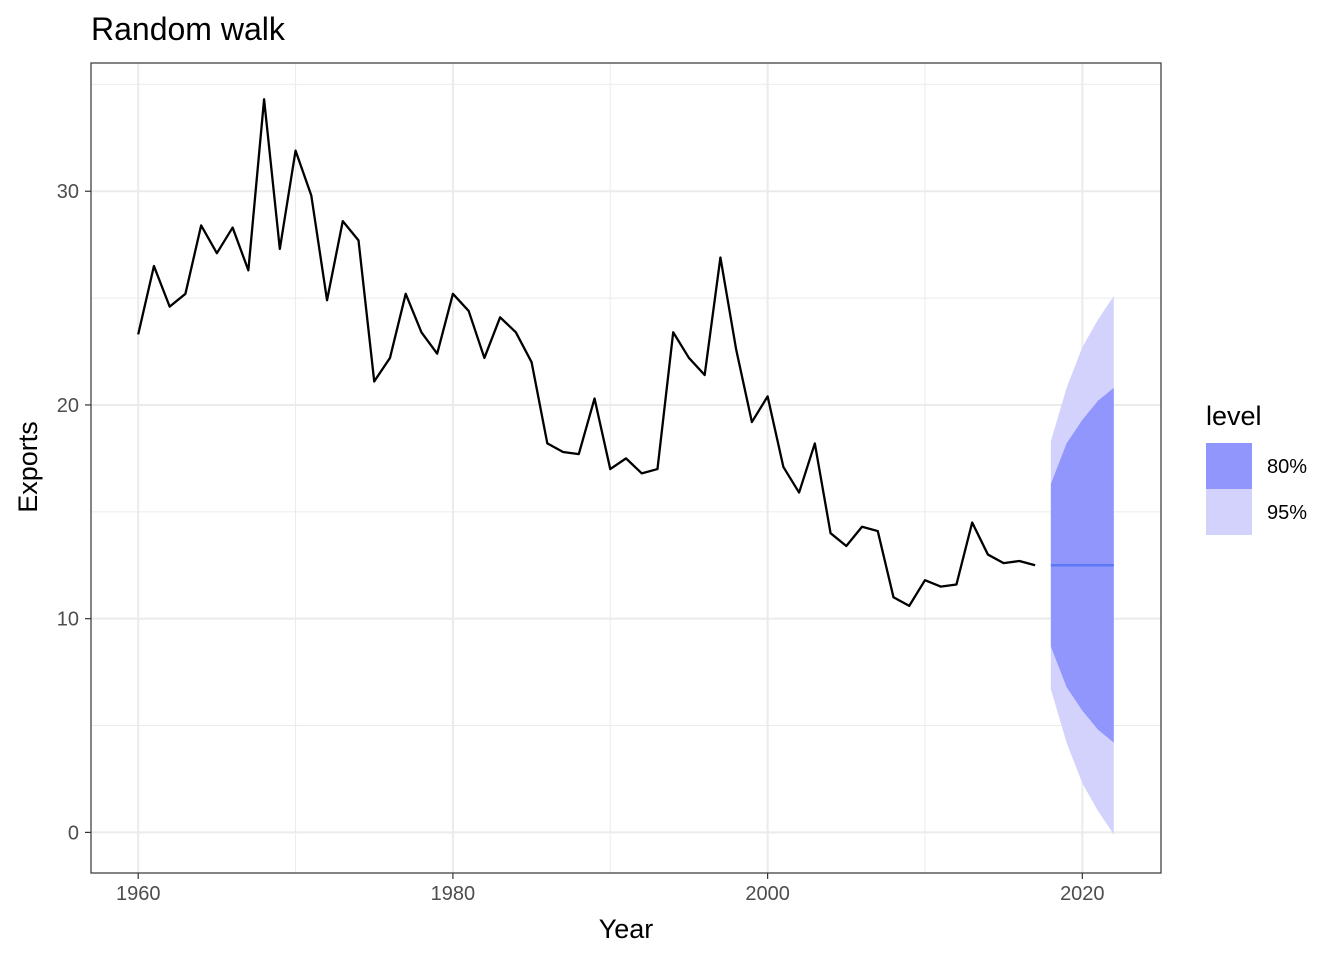  I want to click on y-tick-label: 10, so click(68, 620).